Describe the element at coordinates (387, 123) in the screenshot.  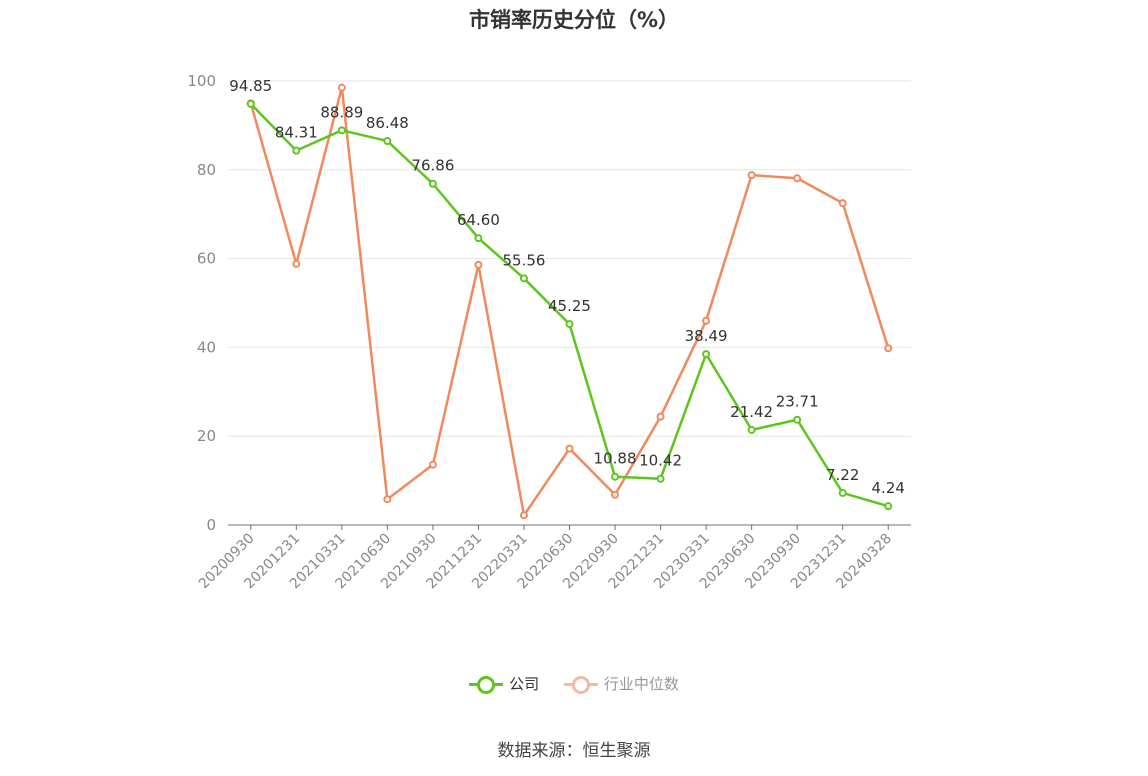
I see `data-label: 86.48` at that location.